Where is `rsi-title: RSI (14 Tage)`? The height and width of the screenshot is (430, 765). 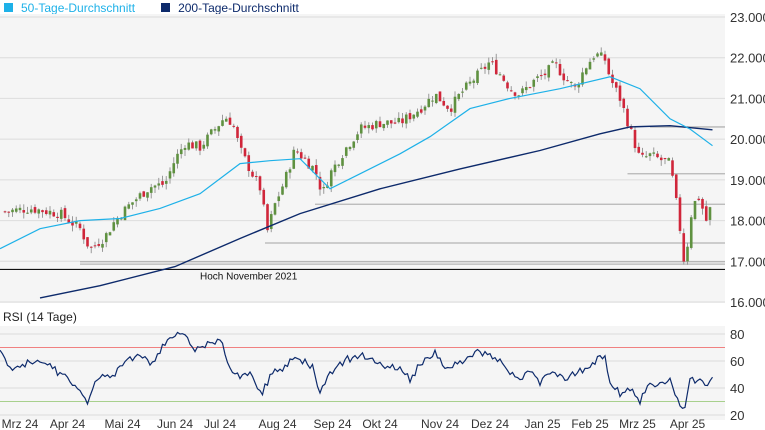
rsi-title: RSI (14 Tage) is located at coordinates (40, 317).